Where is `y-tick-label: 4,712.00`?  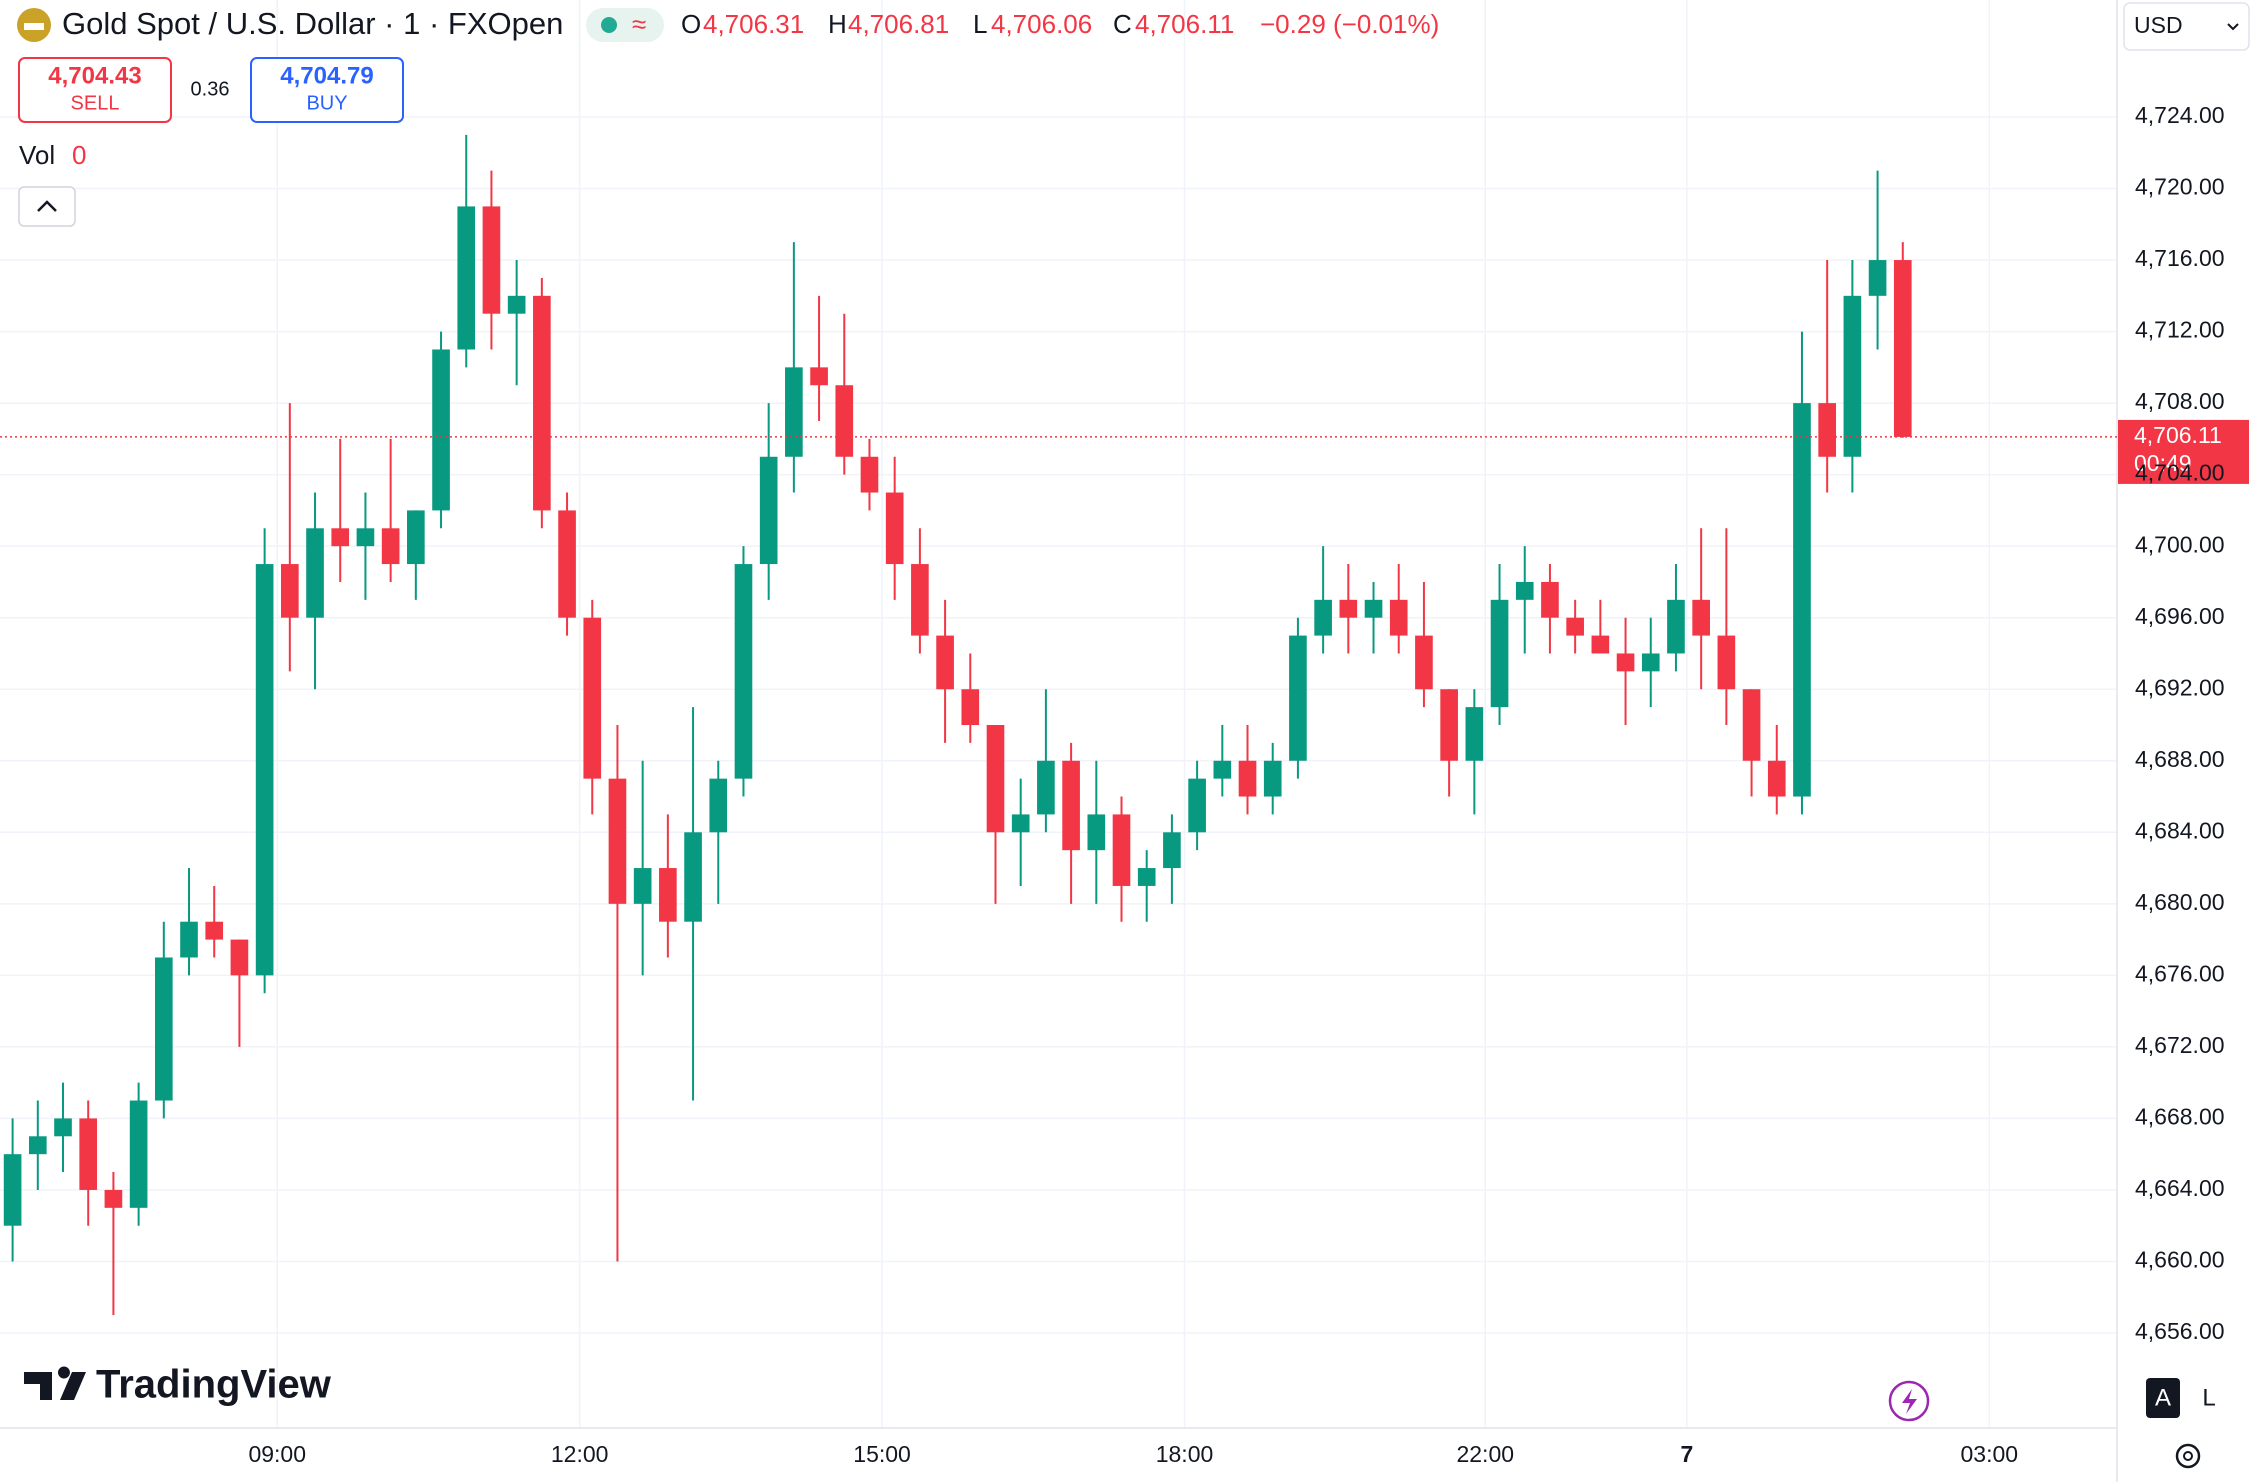 y-tick-label: 4,712.00 is located at coordinates (2180, 330).